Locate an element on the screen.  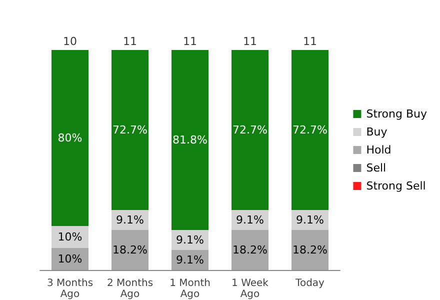
x-tick-label: 1 Week Ago is located at coordinates (250, 289).